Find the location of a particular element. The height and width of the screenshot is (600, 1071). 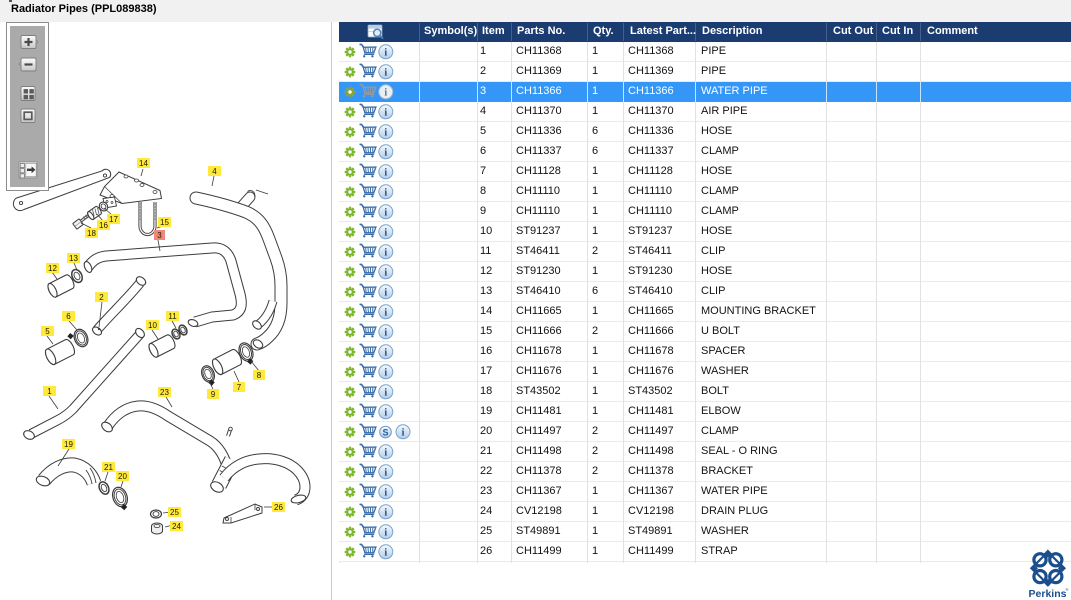

svg-text: 13 is located at coordinates (73, 258).